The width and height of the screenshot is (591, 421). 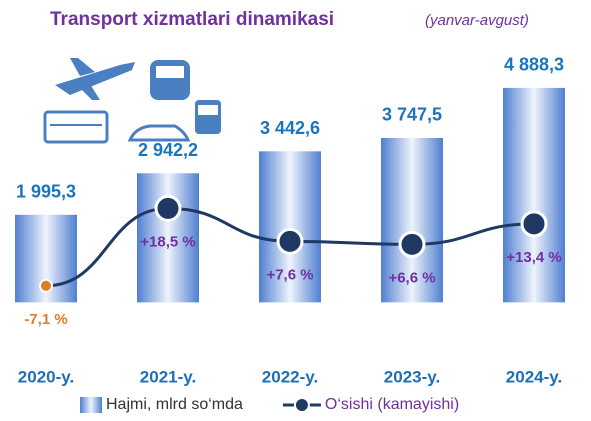 I want to click on data-label: 3 747,5, so click(x=412, y=115).